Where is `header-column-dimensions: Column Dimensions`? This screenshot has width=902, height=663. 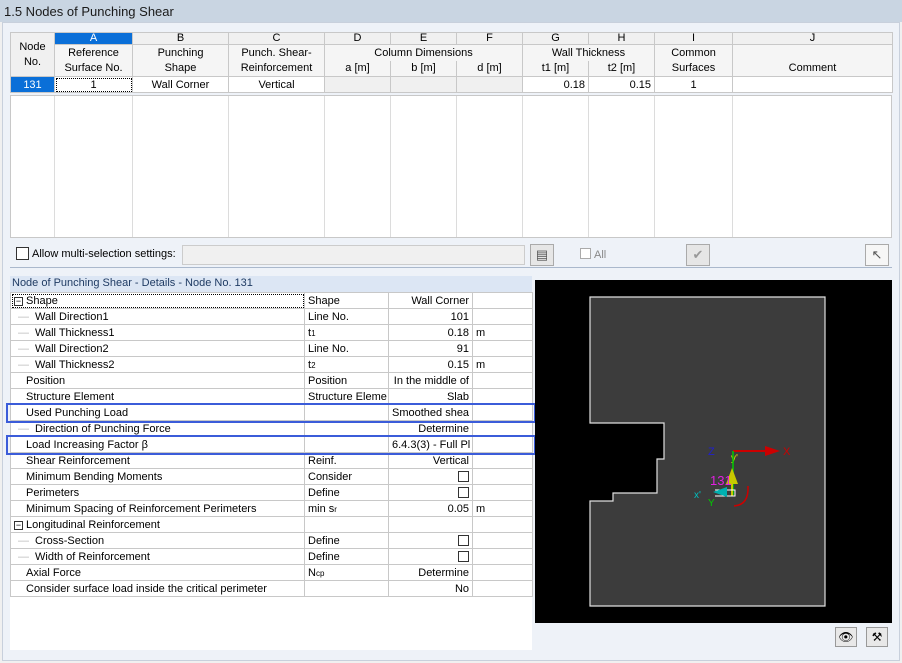
header-column-dimensions: Column Dimensions is located at coordinates (423, 52).